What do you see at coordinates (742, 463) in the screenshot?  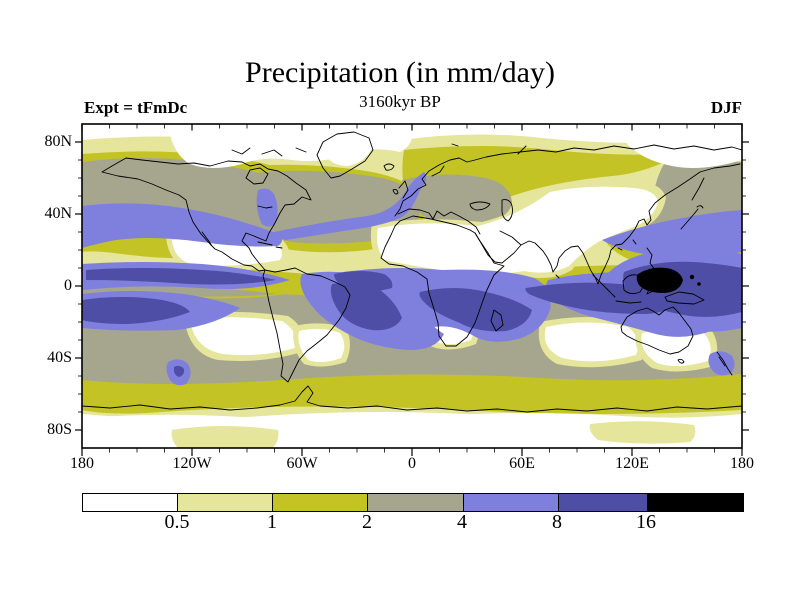 I see `lon-label-180e: 180` at bounding box center [742, 463].